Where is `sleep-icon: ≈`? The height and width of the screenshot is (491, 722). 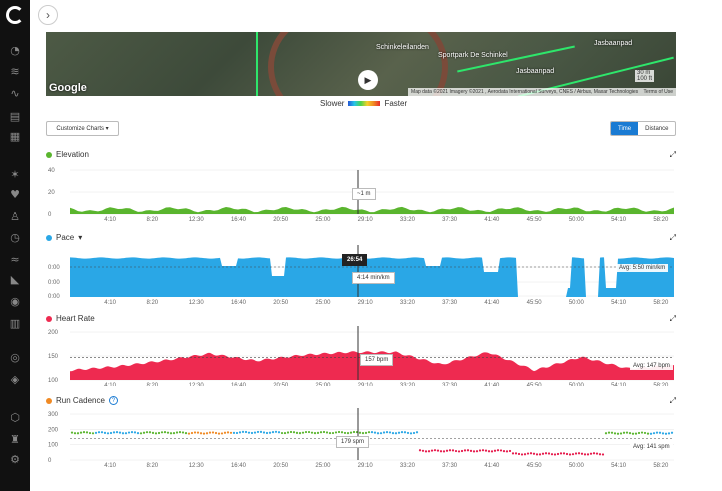 sleep-icon: ≈ is located at coordinates (15, 259).